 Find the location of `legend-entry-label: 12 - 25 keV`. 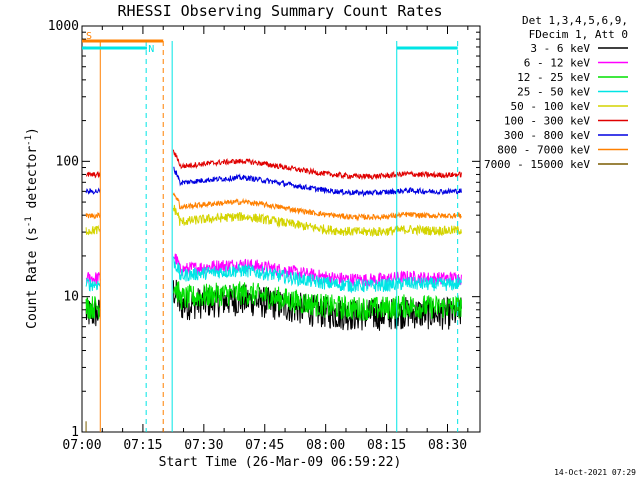

legend-entry-label: 12 - 25 keV is located at coordinates (553, 77).